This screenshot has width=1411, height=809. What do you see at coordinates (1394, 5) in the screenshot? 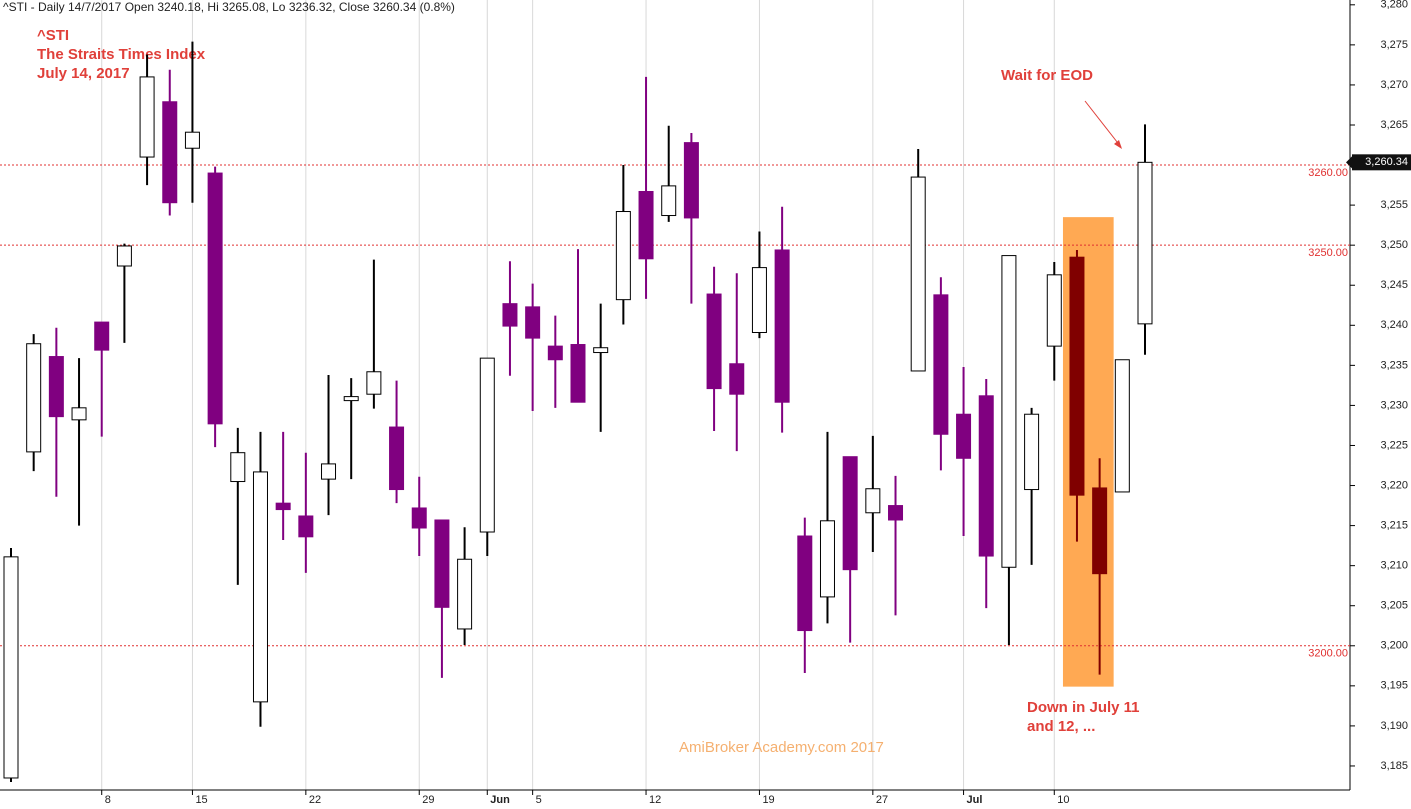
I see `y-tick-label: 3,280` at bounding box center [1394, 5].